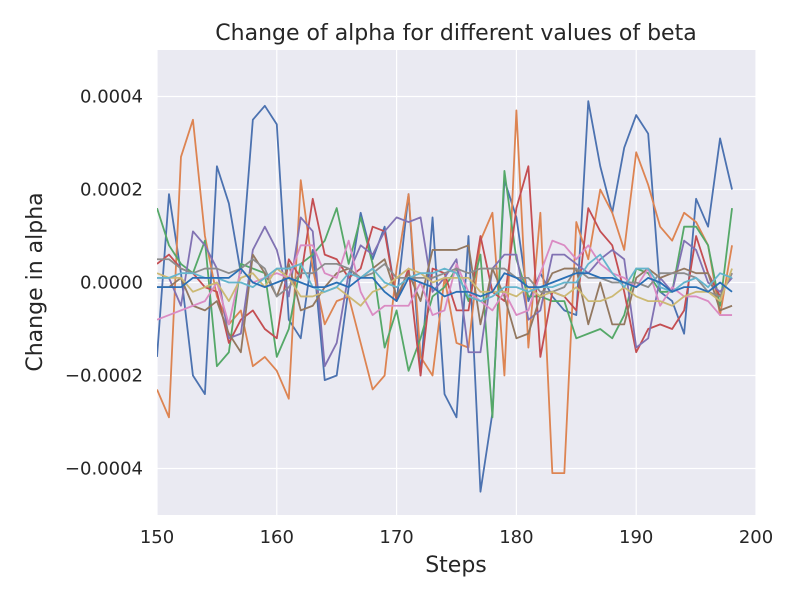 Image resolution: width=800 pixels, height=600 pixels. I want to click on x-tick-label: 180, so click(516, 537).